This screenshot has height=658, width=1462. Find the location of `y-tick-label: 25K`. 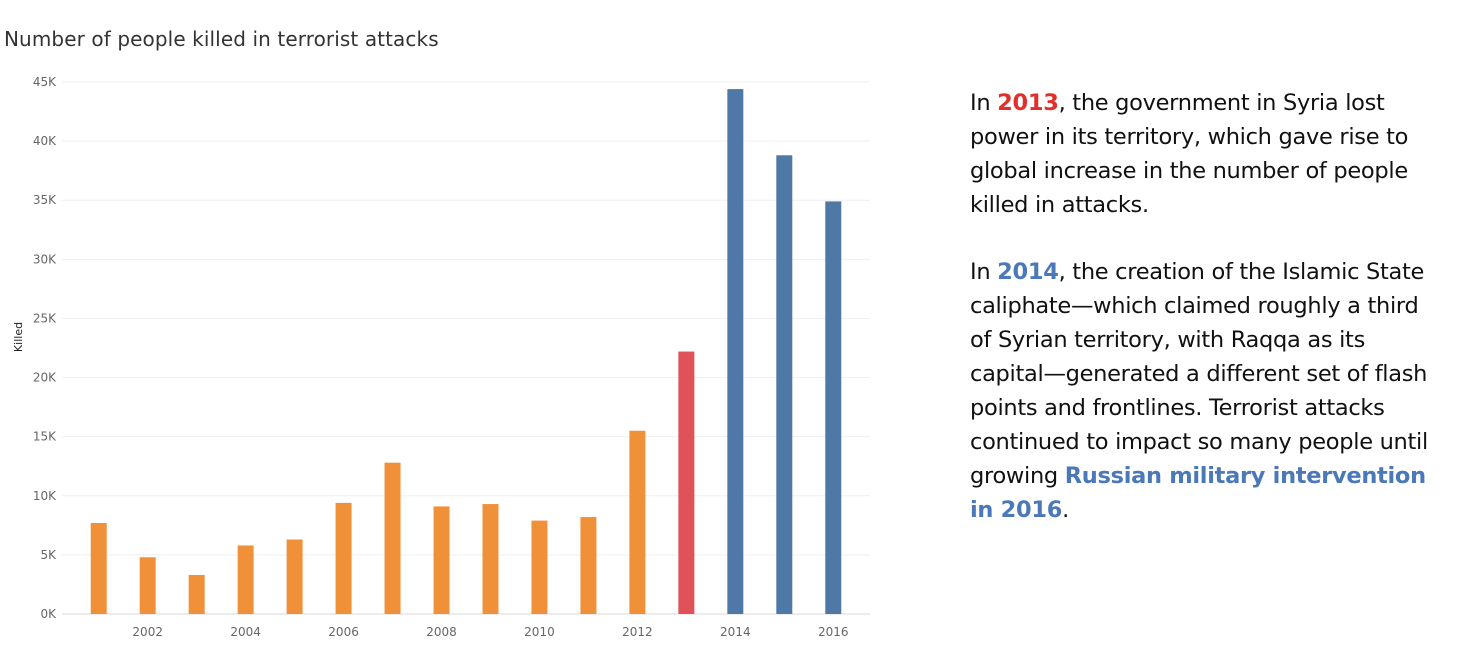

y-tick-label: 25K is located at coordinates (45, 318).